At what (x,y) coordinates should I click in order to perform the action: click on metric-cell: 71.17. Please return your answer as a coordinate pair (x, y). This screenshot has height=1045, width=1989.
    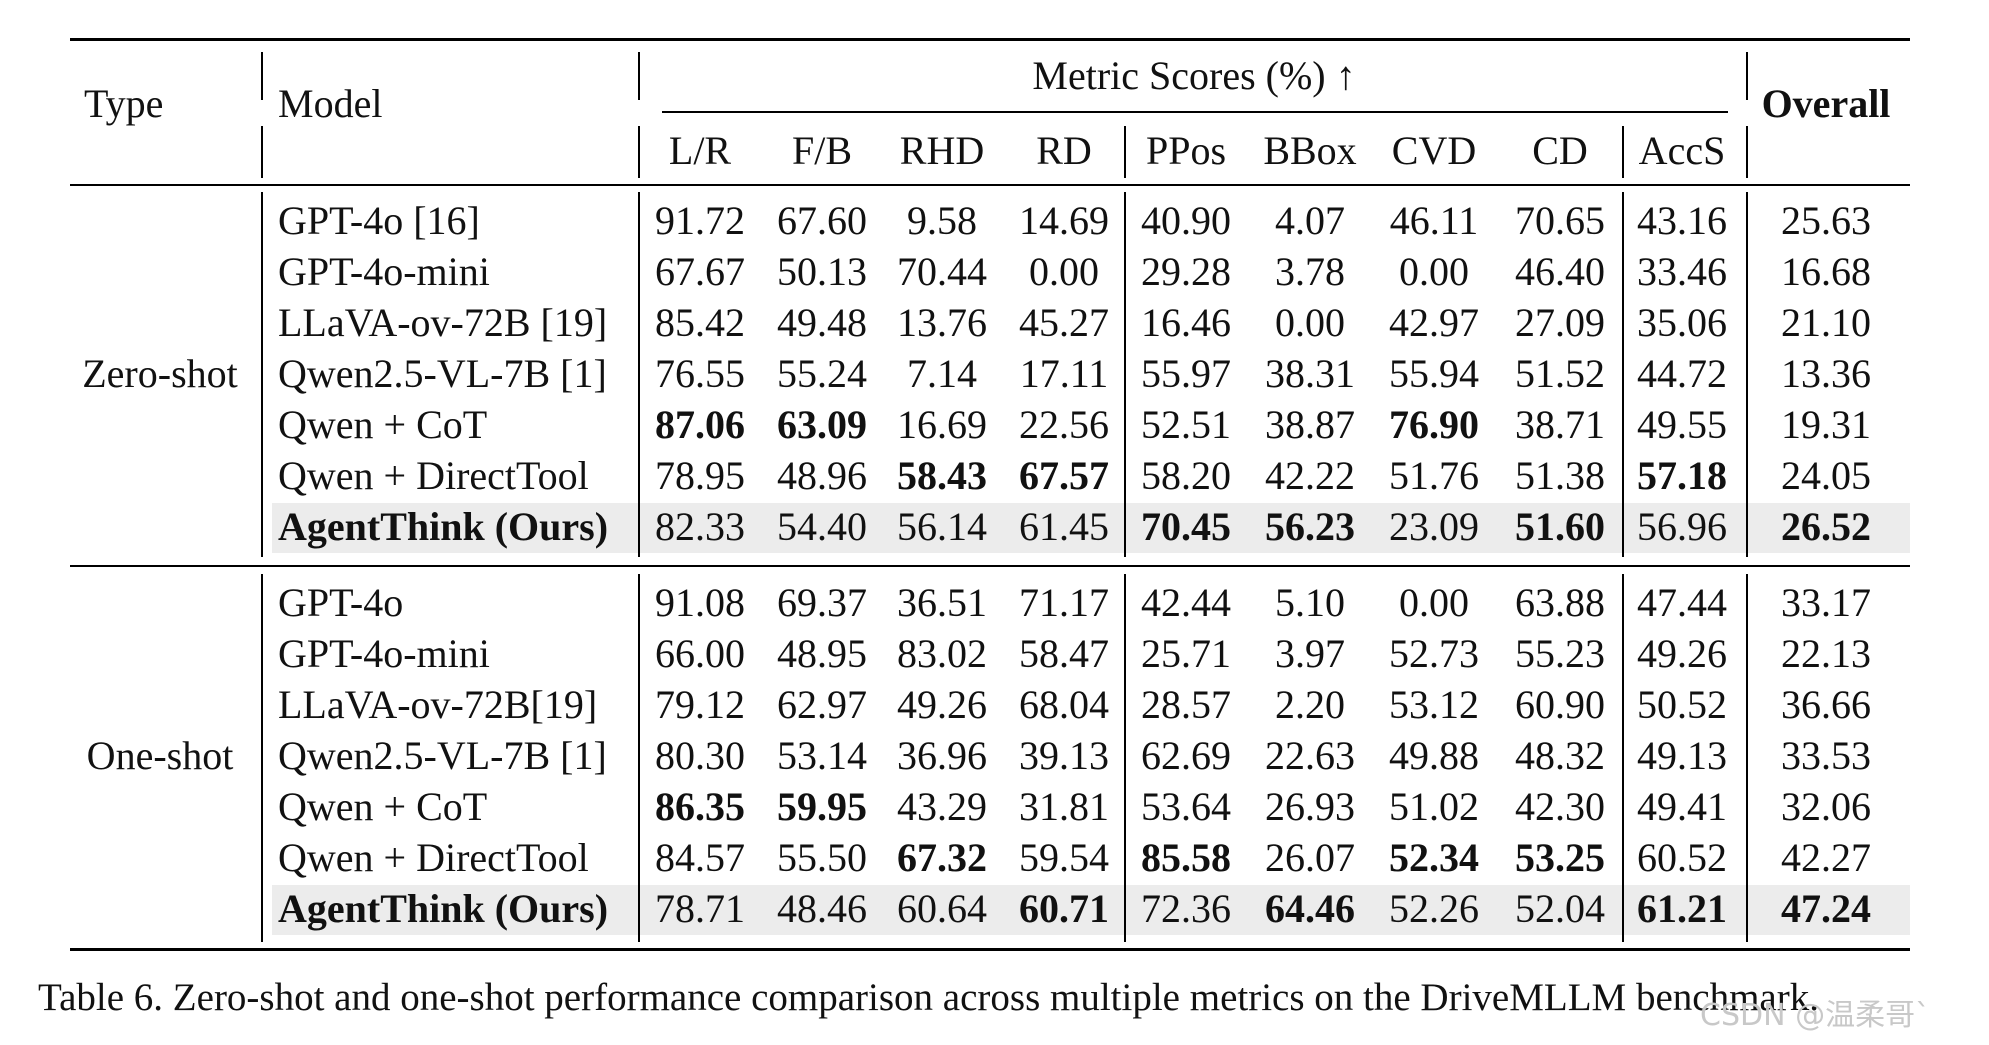
    Looking at the image, I should click on (1064, 602).